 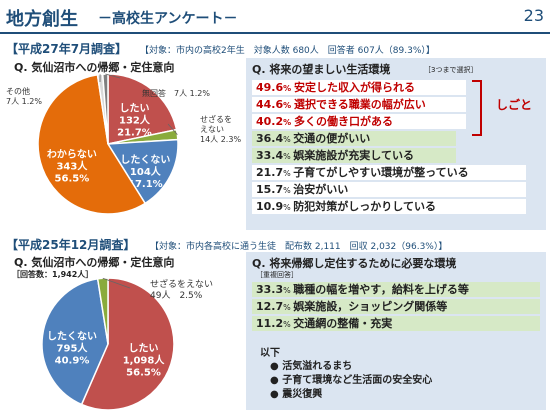 What do you see at coordinates (42, 19) in the screenshot?
I see `page-title: 地方創生` at bounding box center [42, 19].